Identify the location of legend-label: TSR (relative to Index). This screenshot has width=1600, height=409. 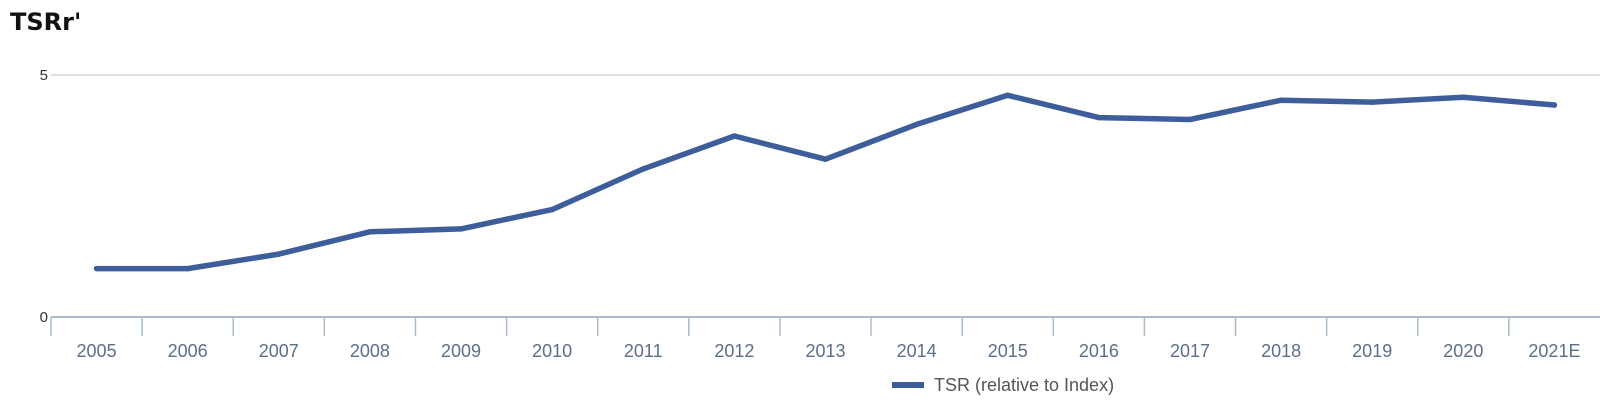
(1024, 385).